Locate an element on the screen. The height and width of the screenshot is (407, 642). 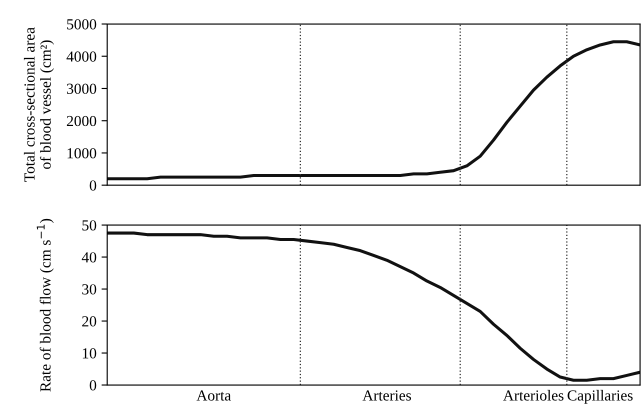
y-axis-title: Rate of blood flow (cm s$^{−1}$) is located at coordinates (45, 305).